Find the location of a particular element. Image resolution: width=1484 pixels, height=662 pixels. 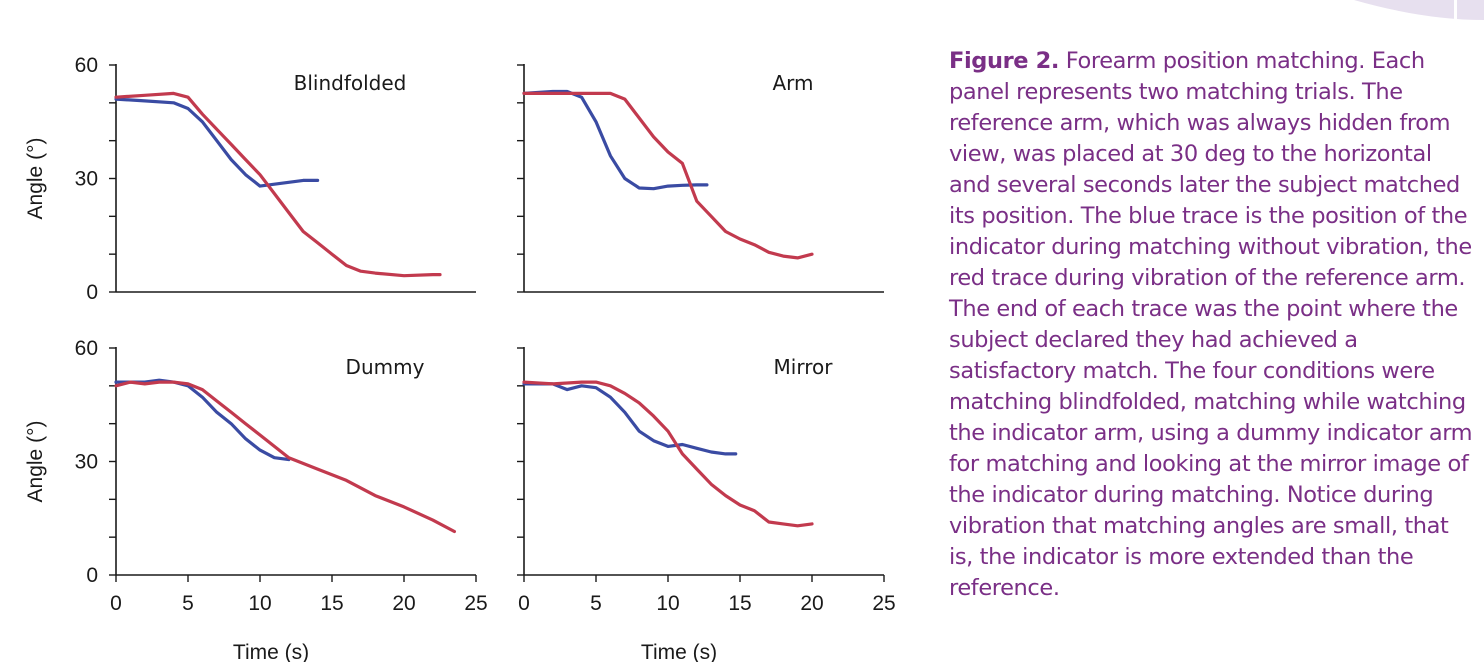

caption-lead: Figure 2. is located at coordinates (1004, 61).